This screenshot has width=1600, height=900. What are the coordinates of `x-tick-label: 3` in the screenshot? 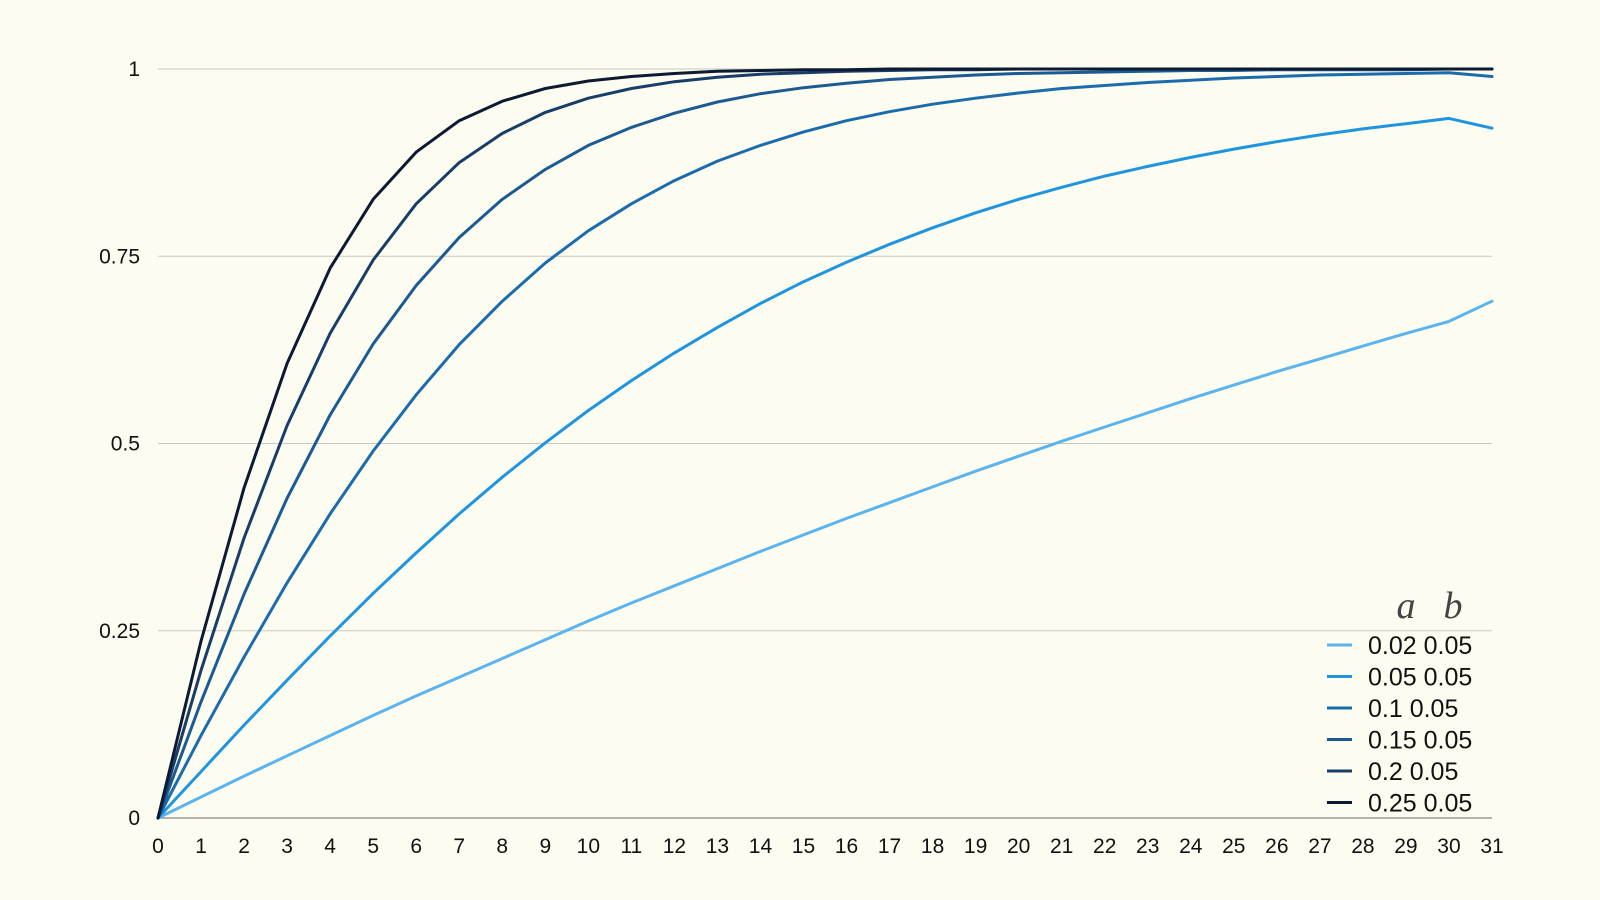 It's located at (287, 846).